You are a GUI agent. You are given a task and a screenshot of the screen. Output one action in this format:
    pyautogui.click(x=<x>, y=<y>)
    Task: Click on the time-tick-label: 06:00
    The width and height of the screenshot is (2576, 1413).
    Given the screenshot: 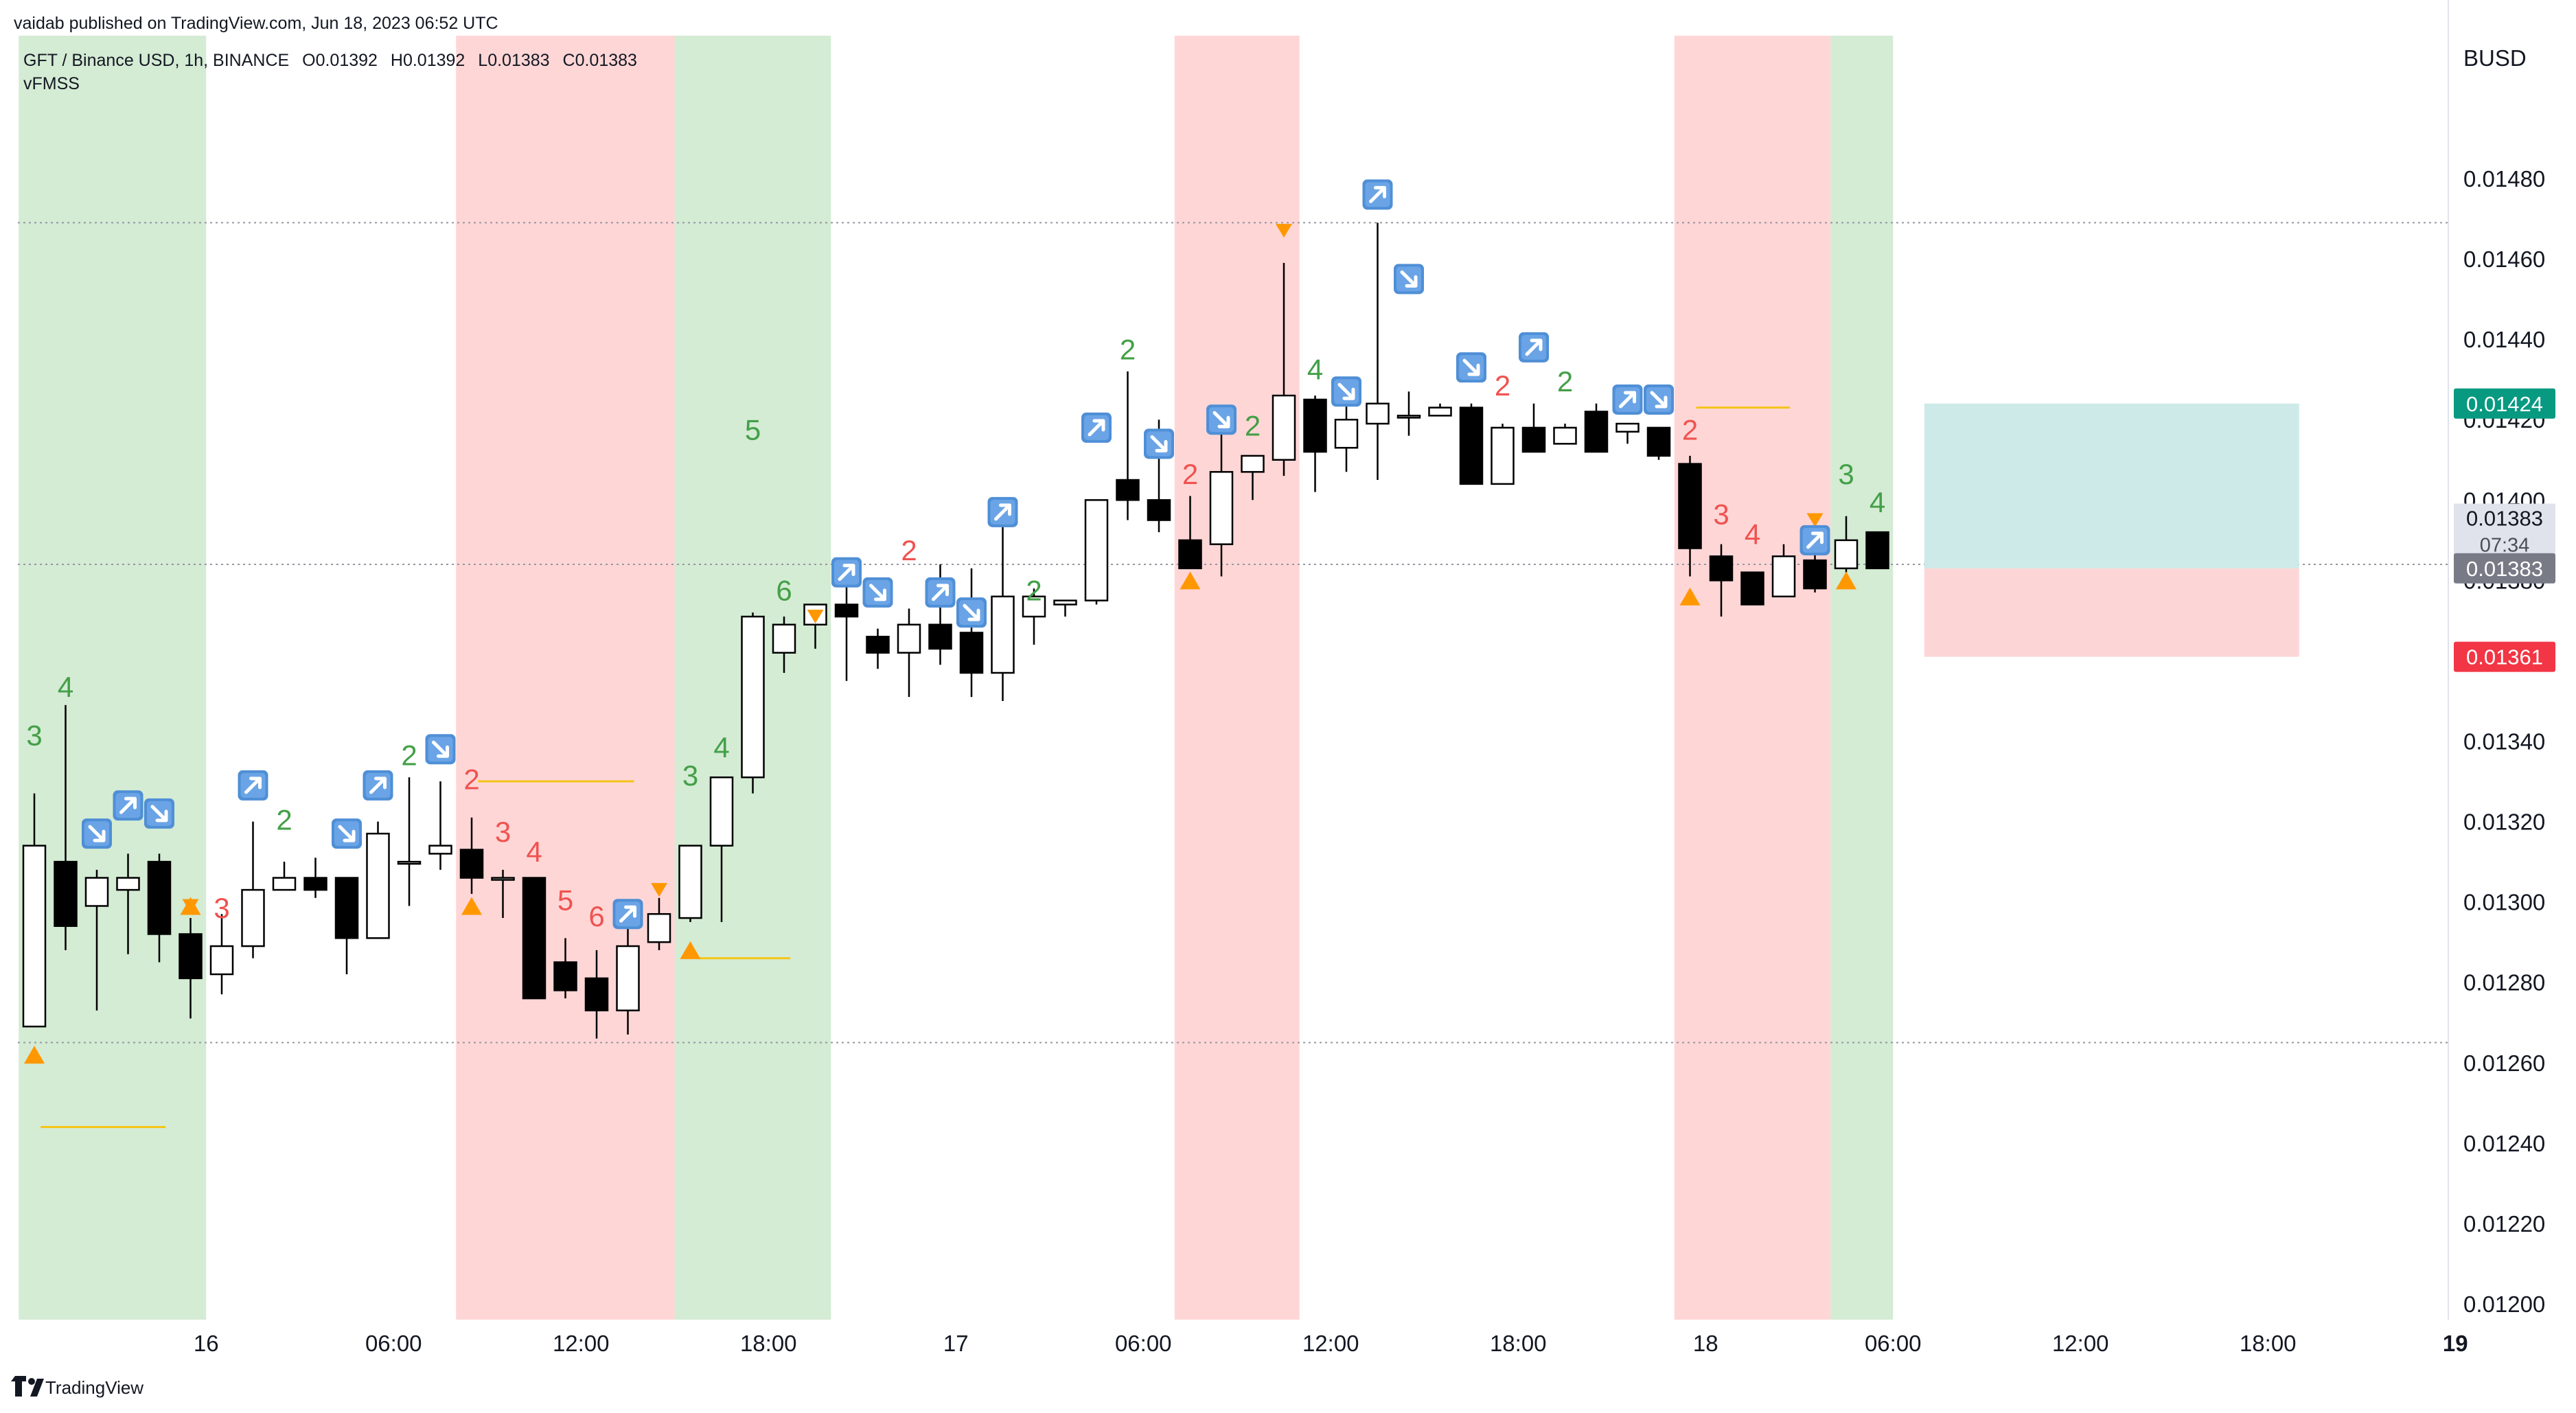 What is the action you would take?
    pyautogui.click(x=393, y=1343)
    